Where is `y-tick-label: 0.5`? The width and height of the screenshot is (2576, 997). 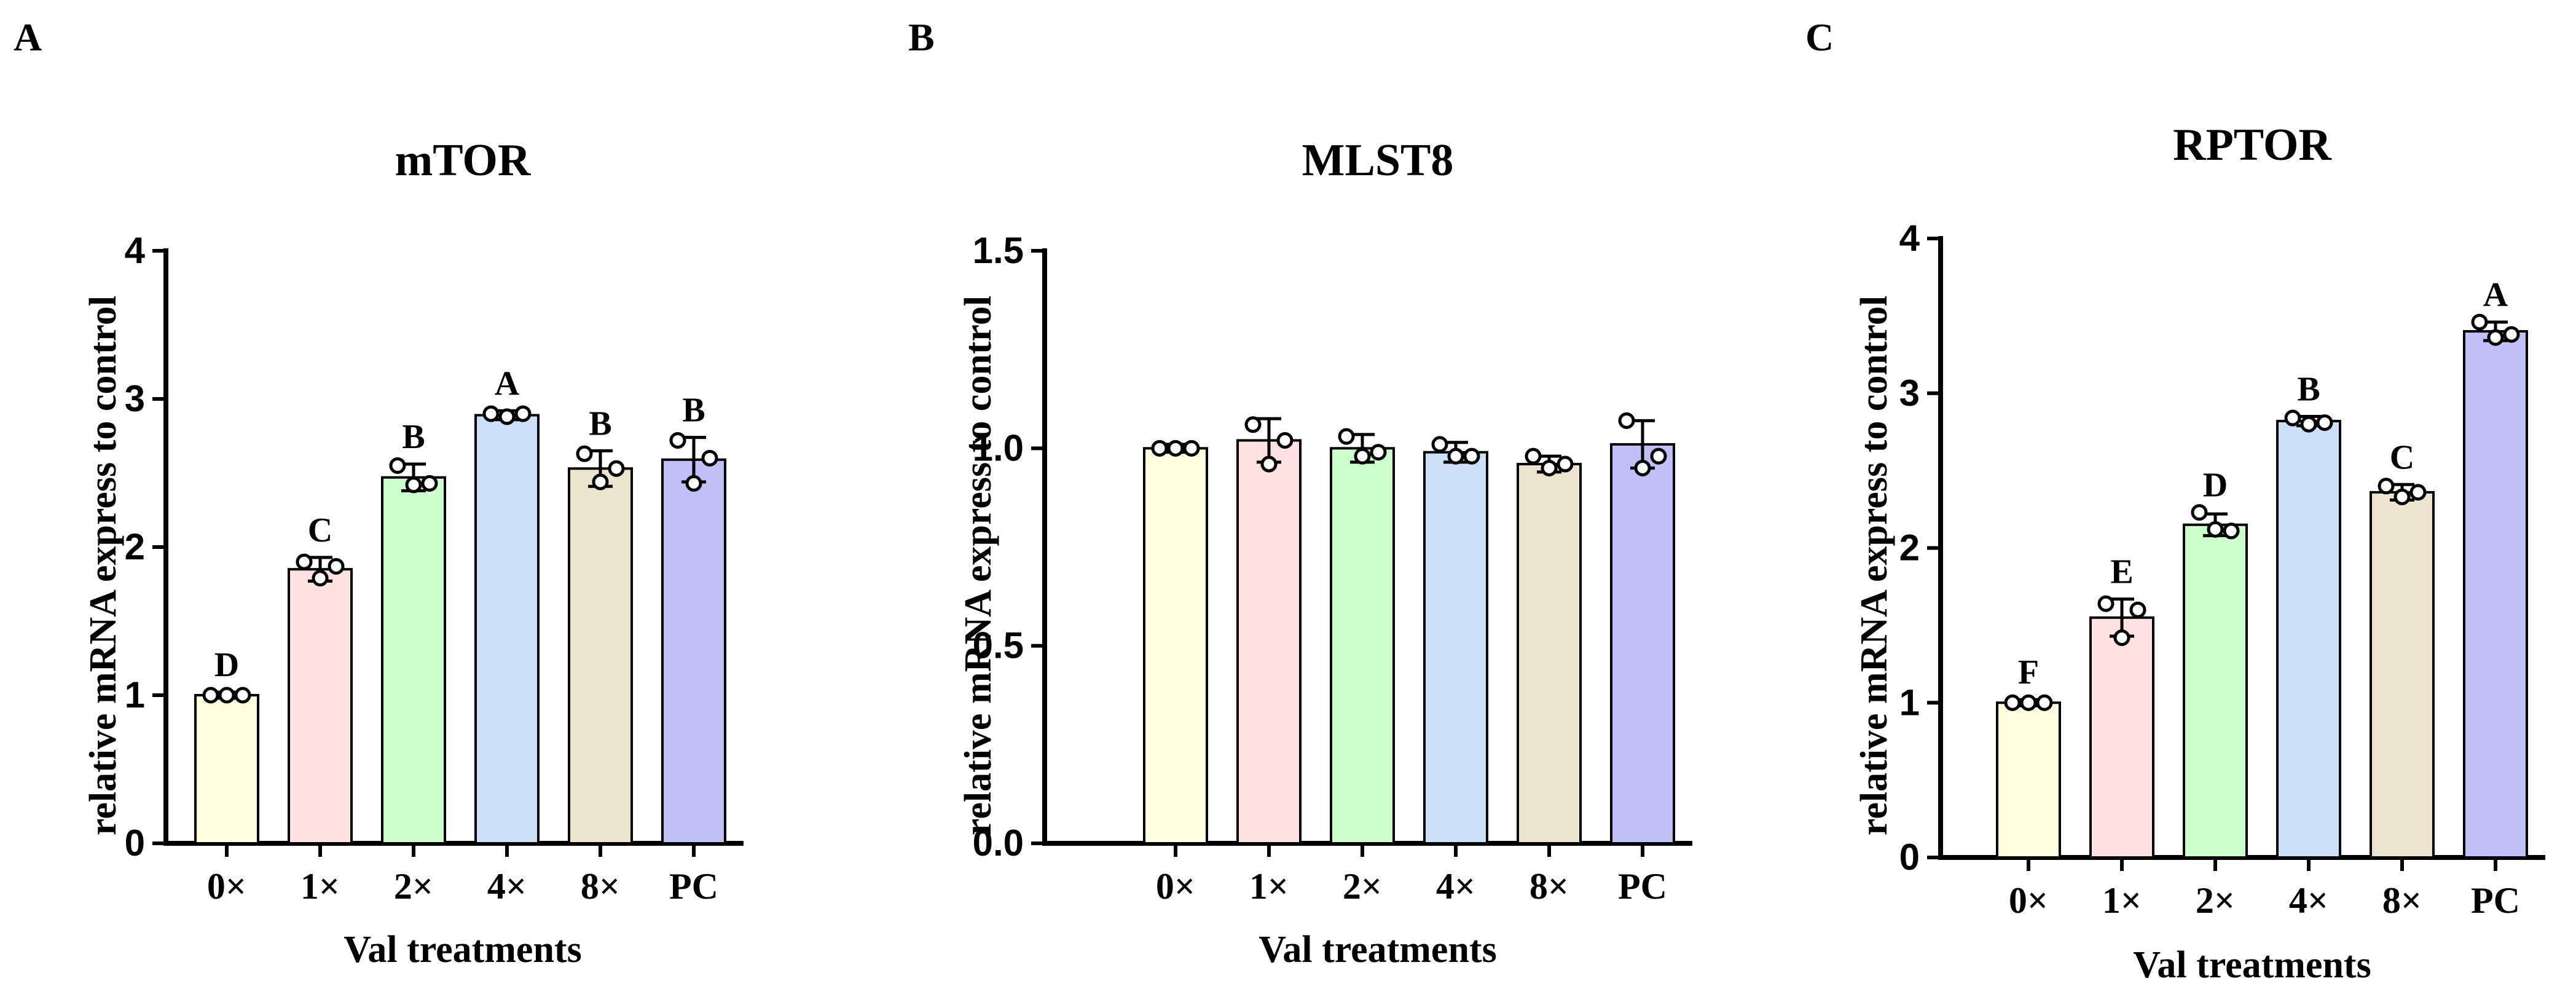
y-tick-label: 0.5 is located at coordinates (998, 645).